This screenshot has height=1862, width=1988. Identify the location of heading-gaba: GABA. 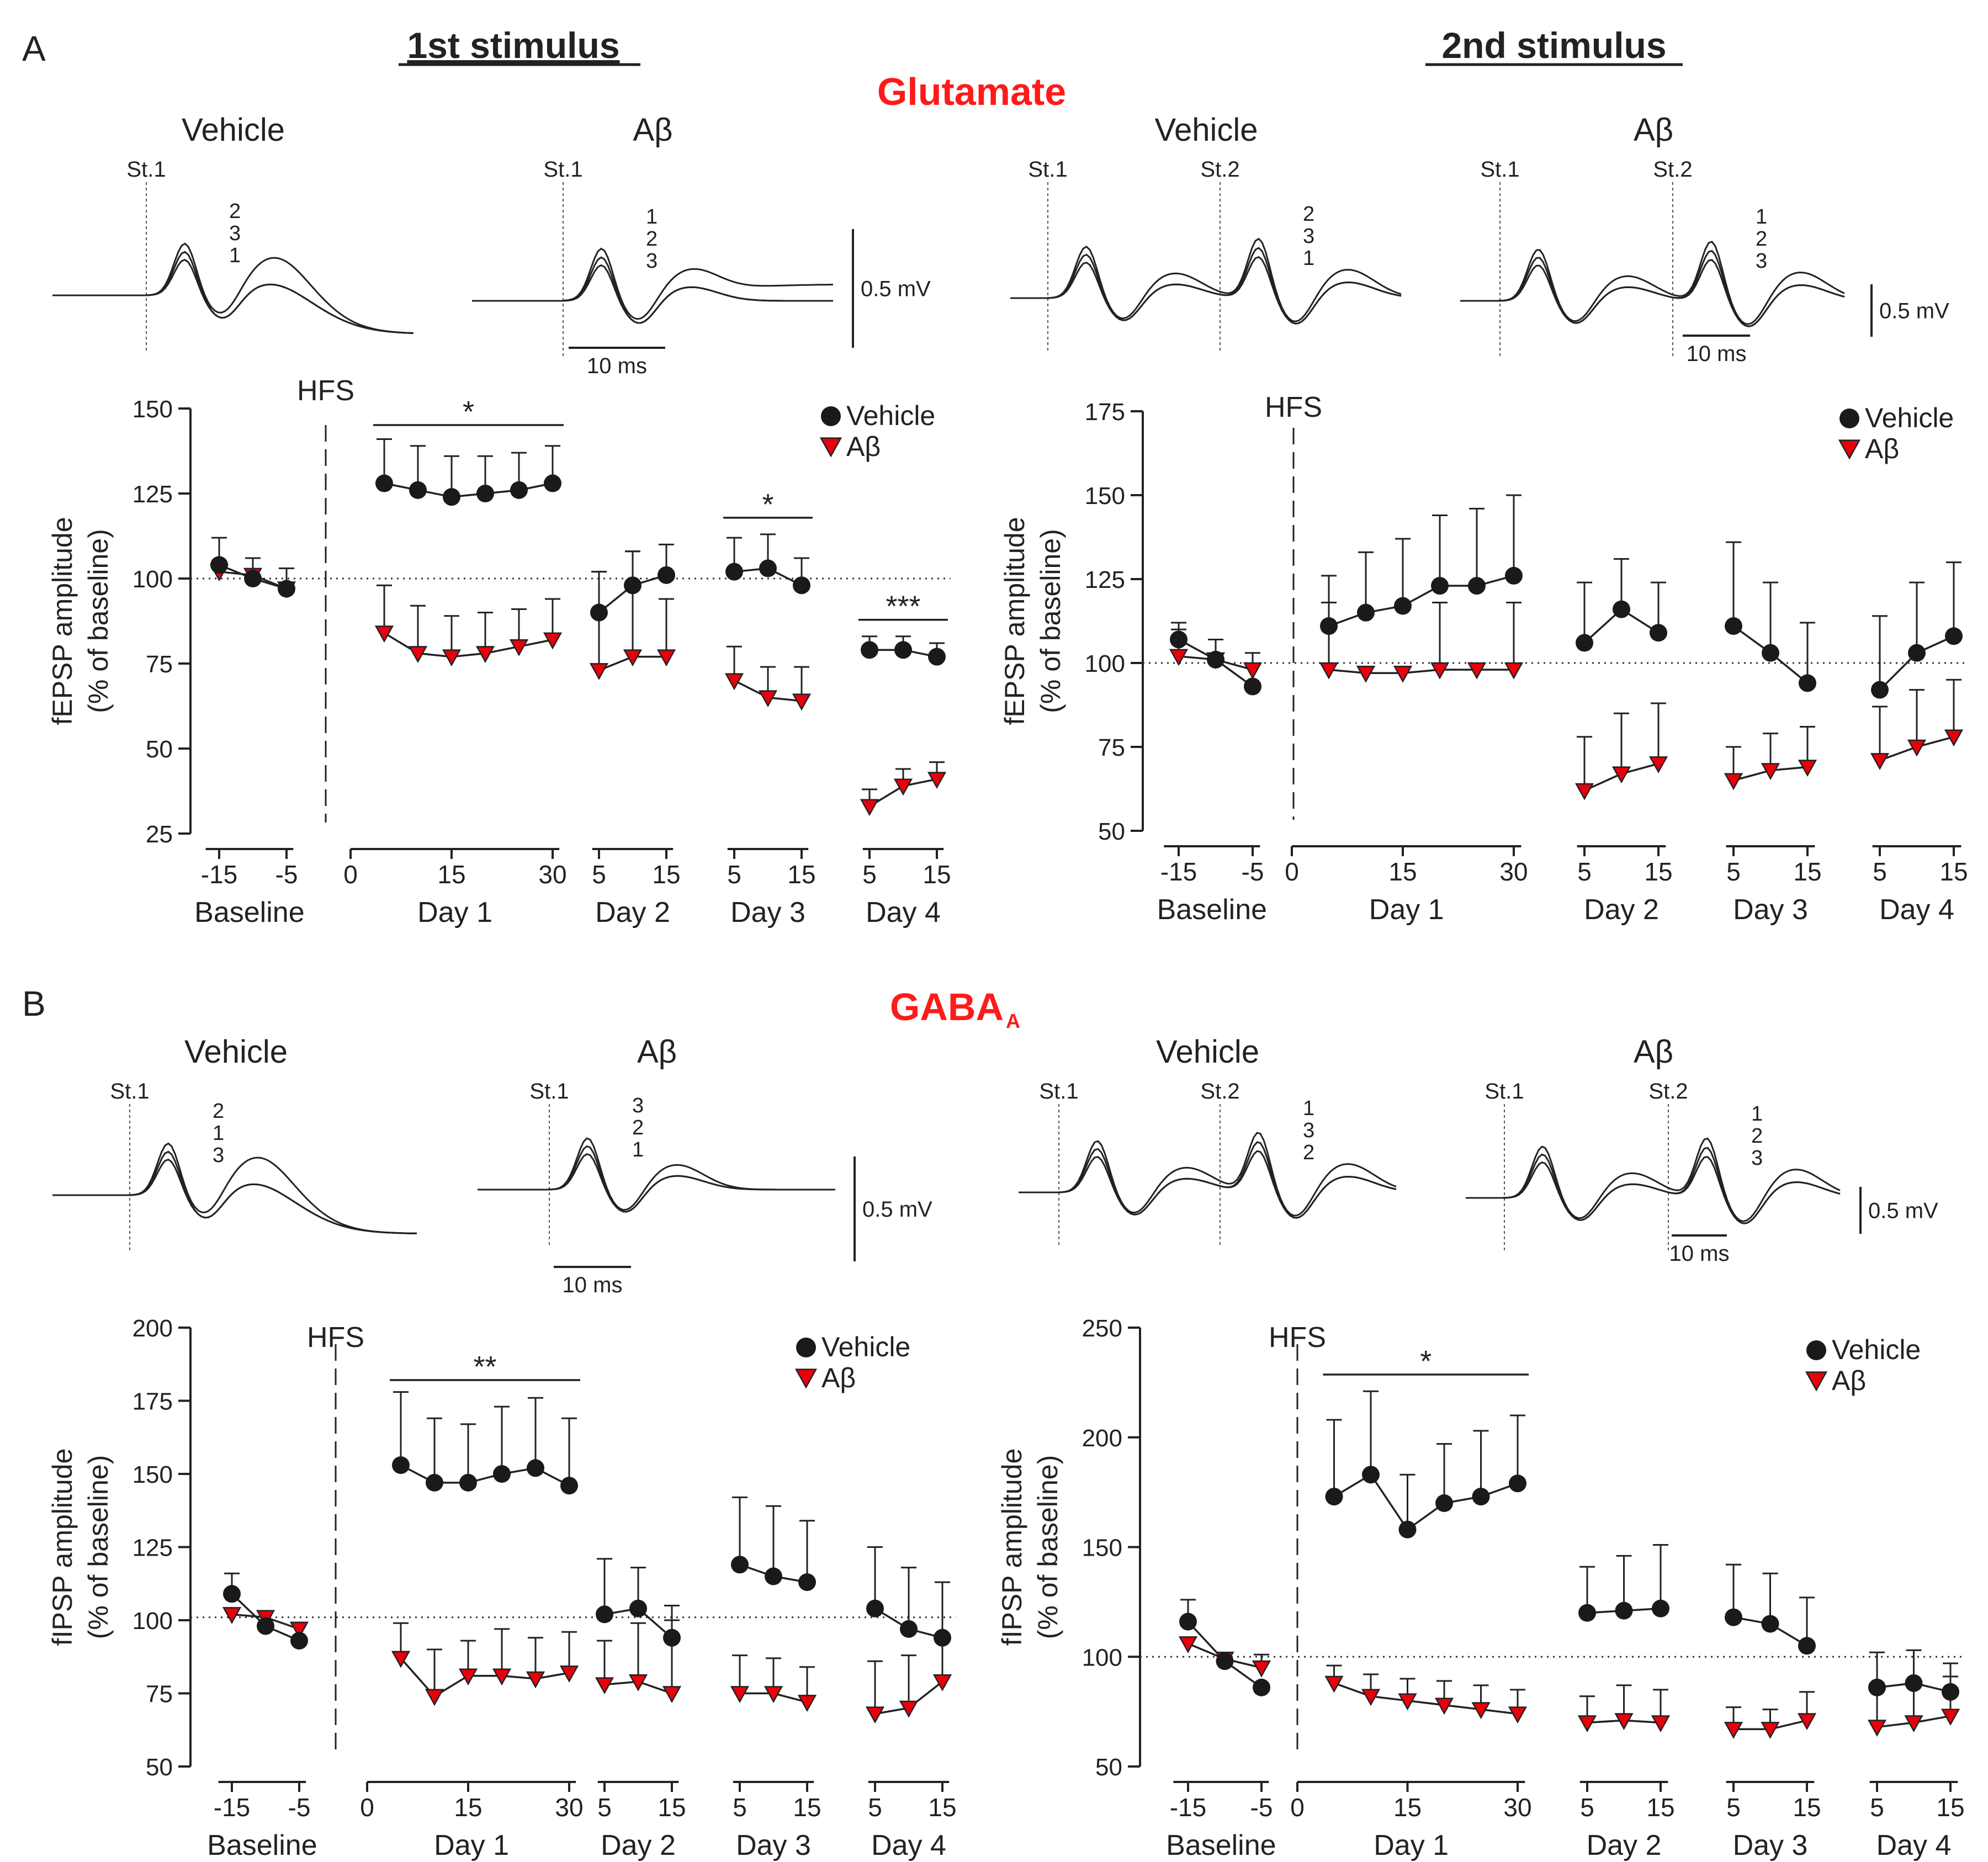
(947, 1006).